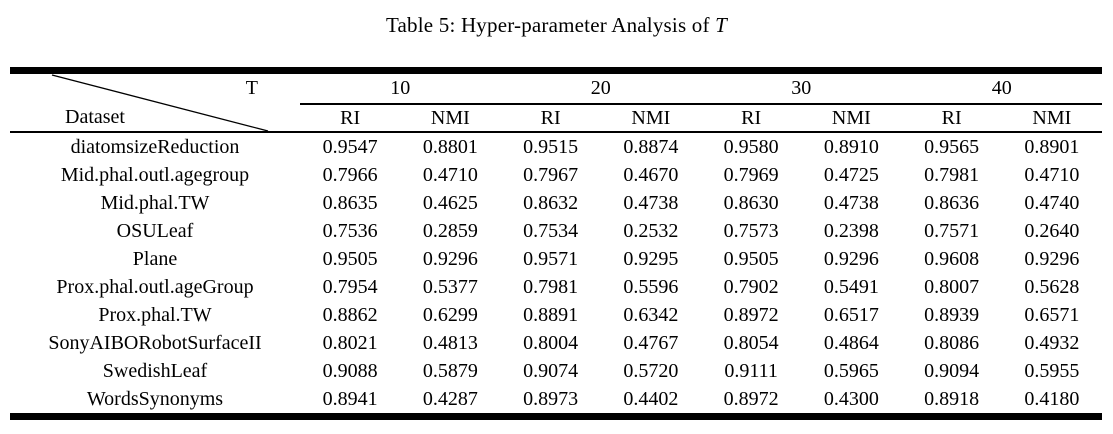 This screenshot has height=434, width=1113. Describe the element at coordinates (155, 230) in the screenshot. I see `dataset-name-cell: OSULeaf` at that location.